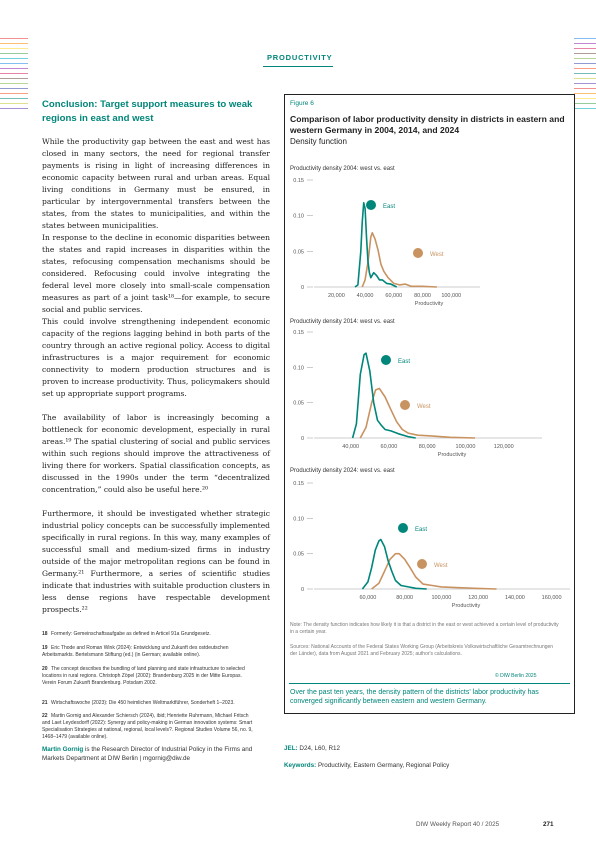 Image resolution: width=596 pixels, height=842 pixels. I want to click on figure-label: Figure 6, so click(302, 103).